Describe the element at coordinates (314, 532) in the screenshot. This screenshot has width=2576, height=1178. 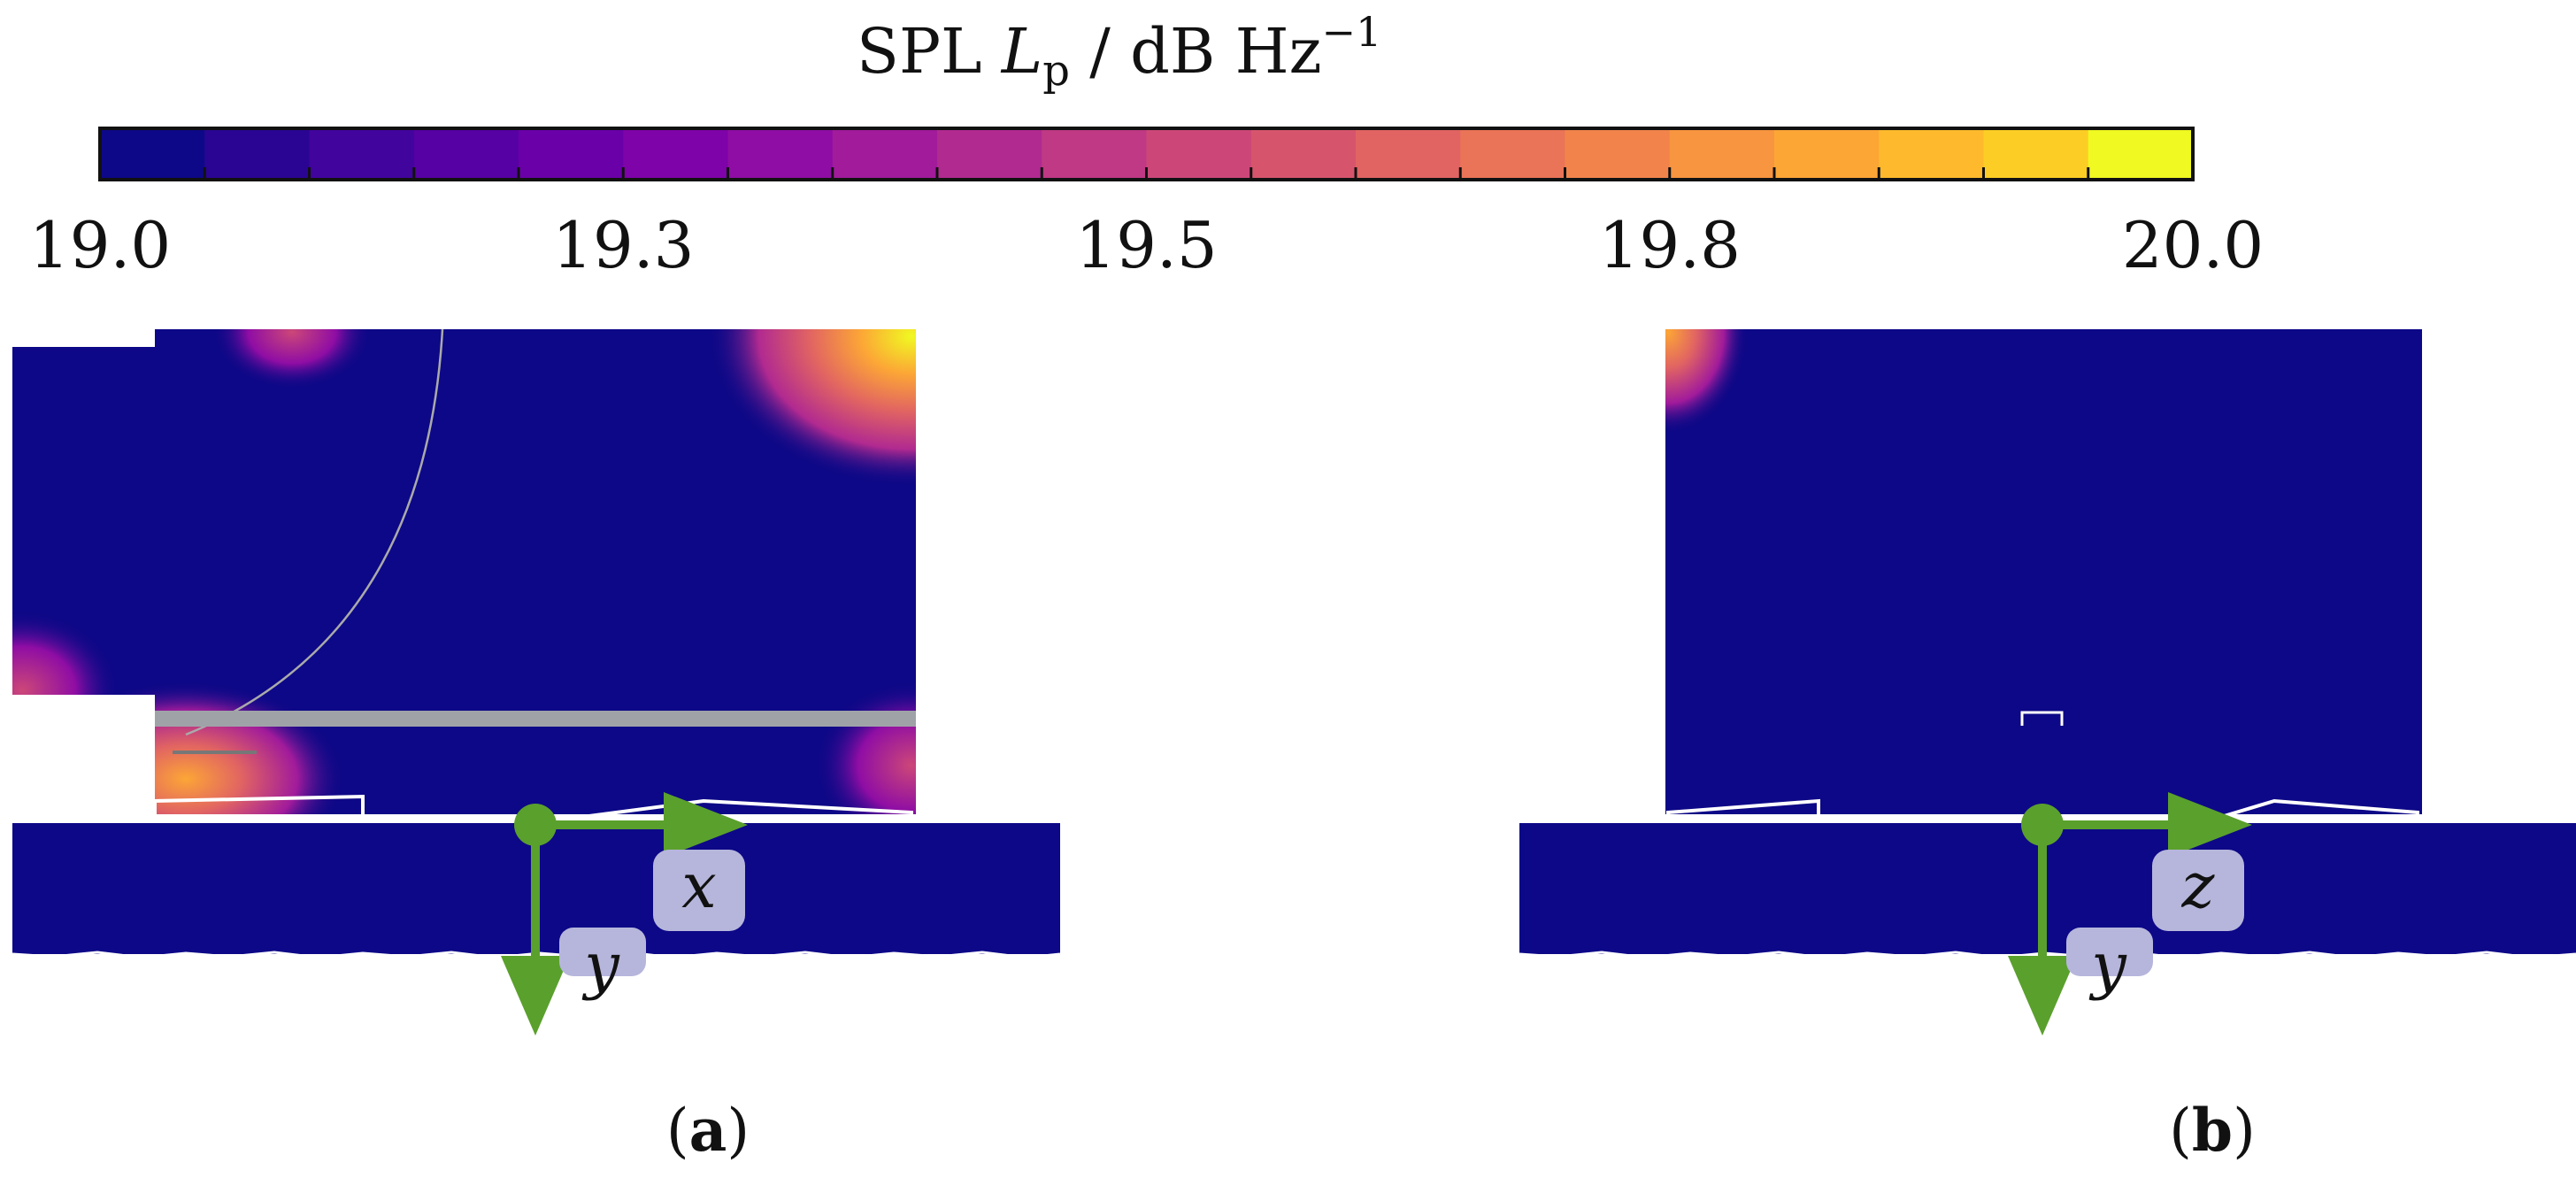
I see `arc-line` at that location.